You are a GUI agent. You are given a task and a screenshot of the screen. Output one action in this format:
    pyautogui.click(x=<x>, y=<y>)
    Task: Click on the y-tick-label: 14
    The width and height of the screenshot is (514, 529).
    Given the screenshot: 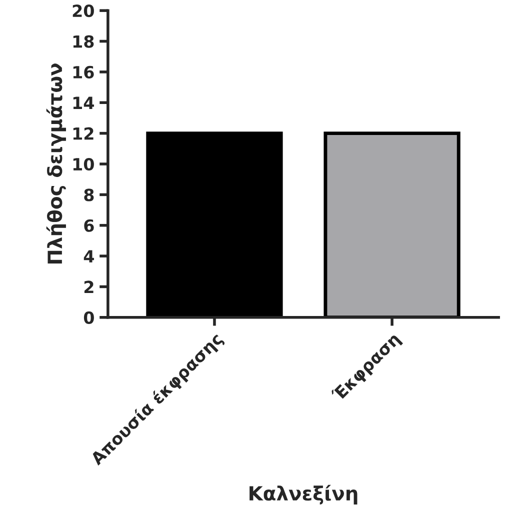 What is the action you would take?
    pyautogui.click(x=83, y=102)
    